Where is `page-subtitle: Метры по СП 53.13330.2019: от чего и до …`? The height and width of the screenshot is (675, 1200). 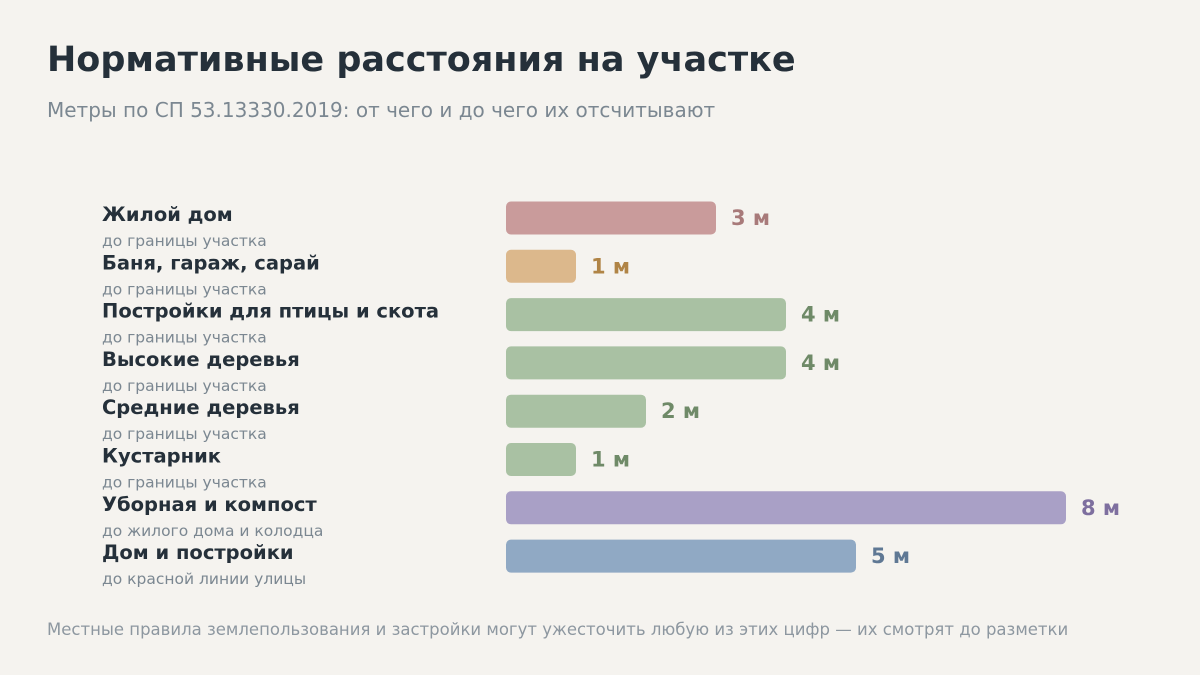 page-subtitle: Метры по СП 53.13330.2019: от чего и до … is located at coordinates (381, 110).